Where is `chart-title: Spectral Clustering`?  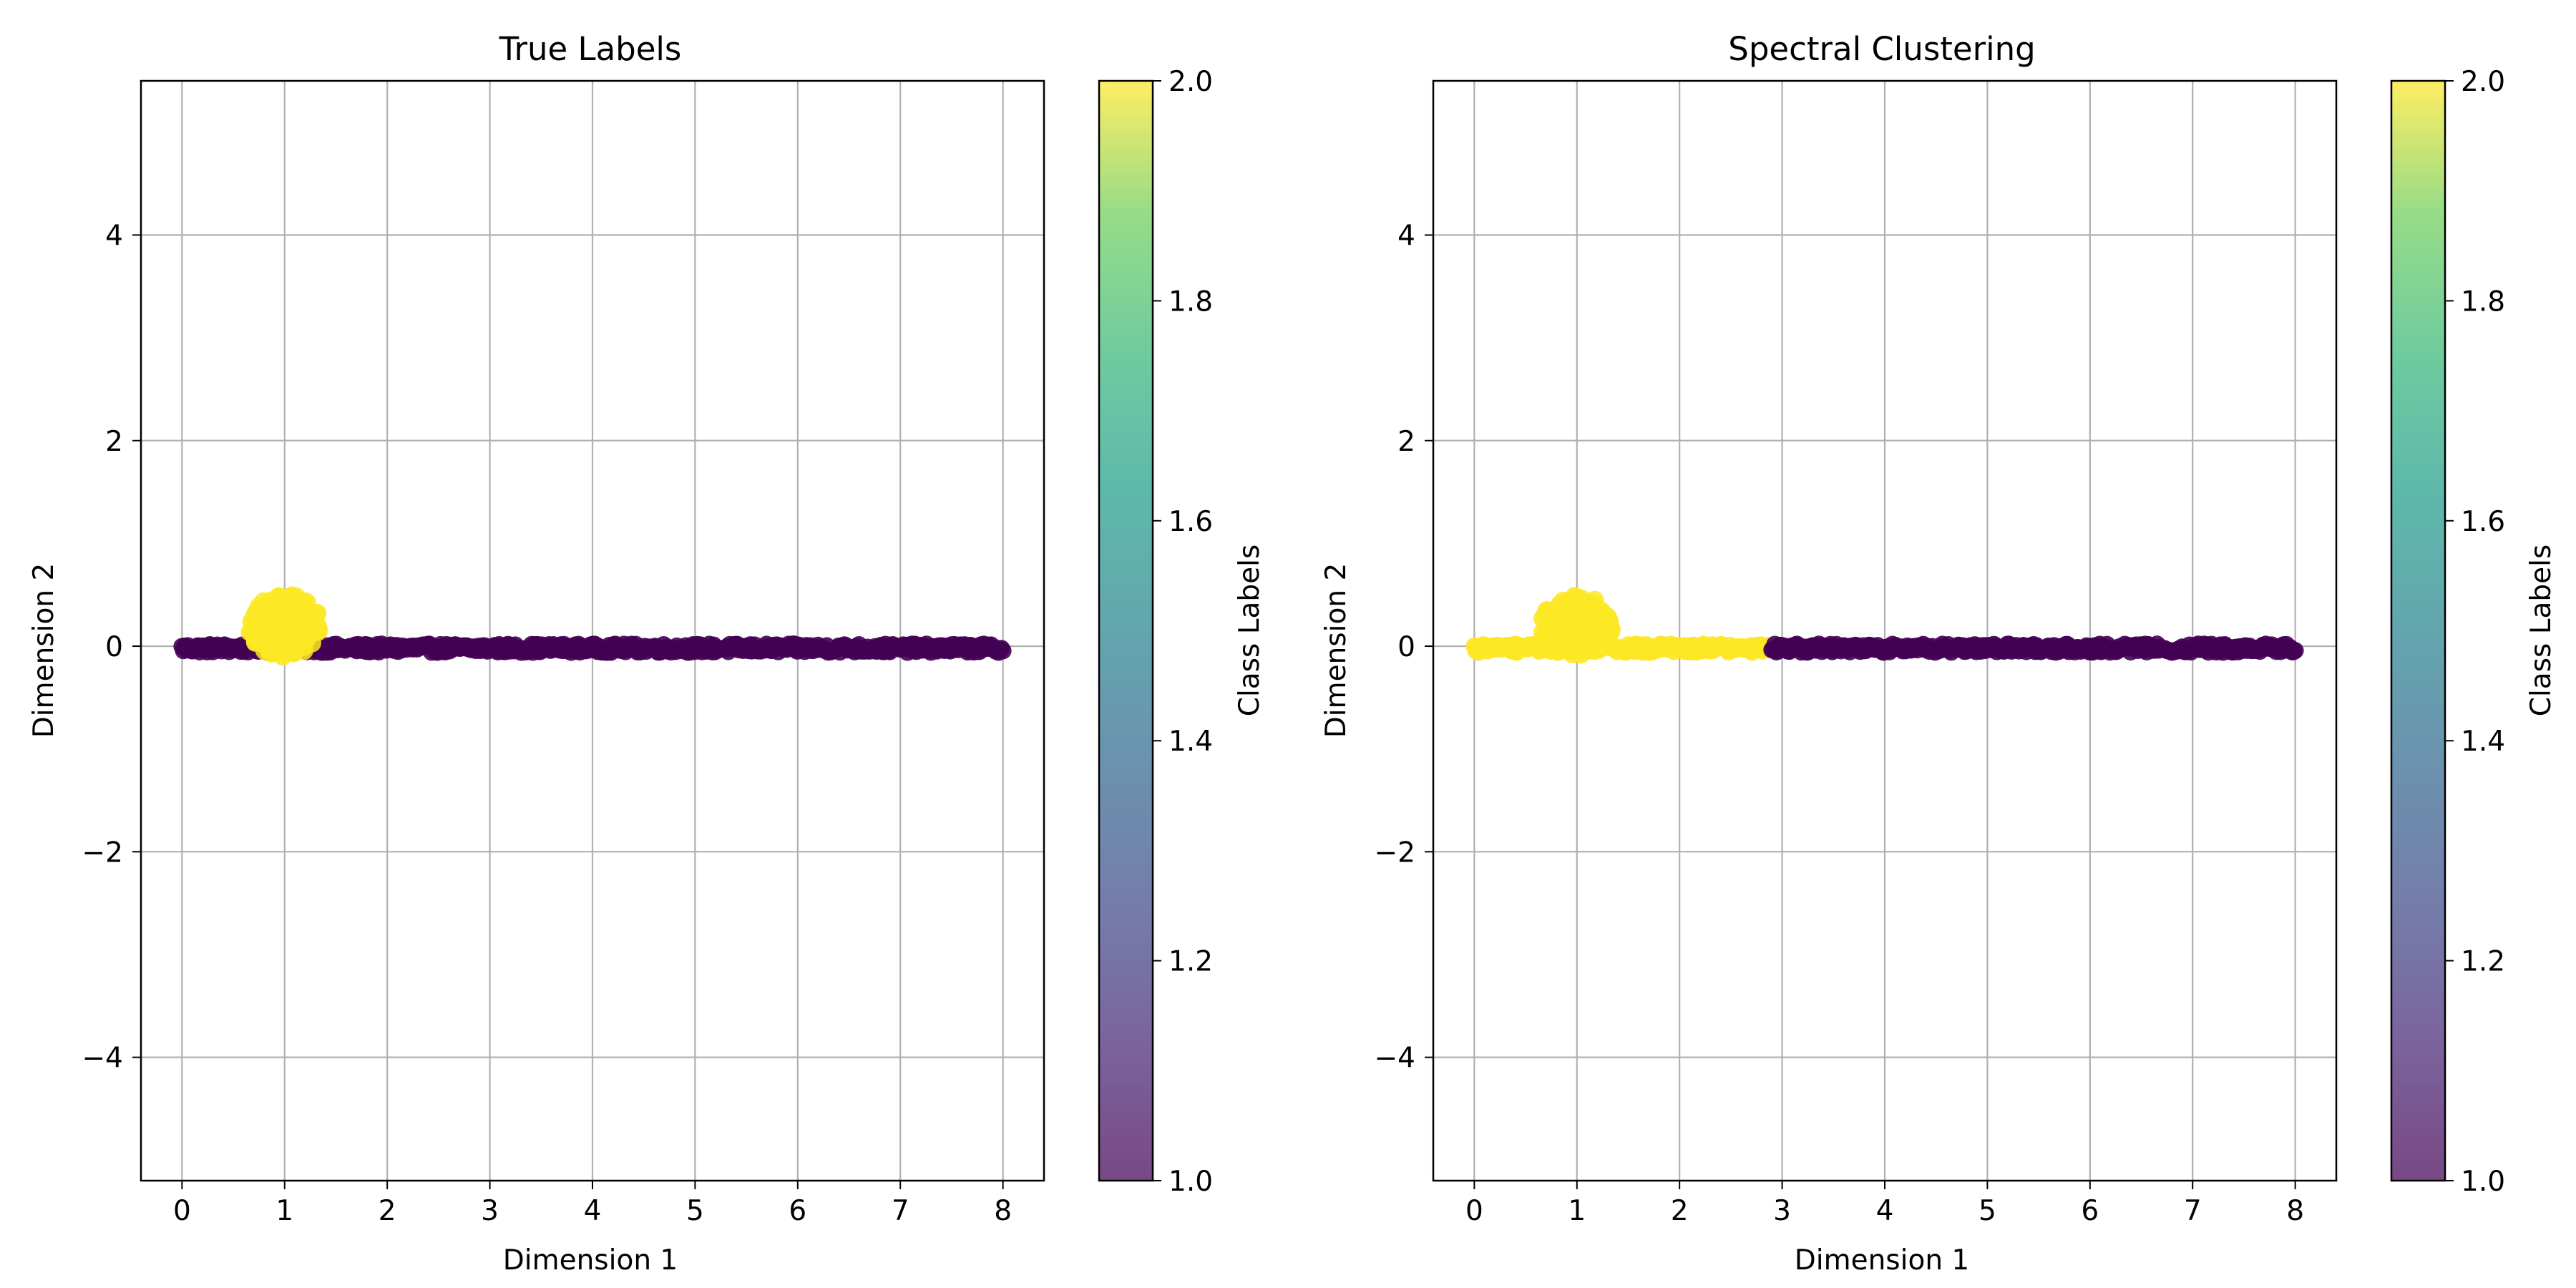 chart-title: Spectral Clustering is located at coordinates (1881, 49).